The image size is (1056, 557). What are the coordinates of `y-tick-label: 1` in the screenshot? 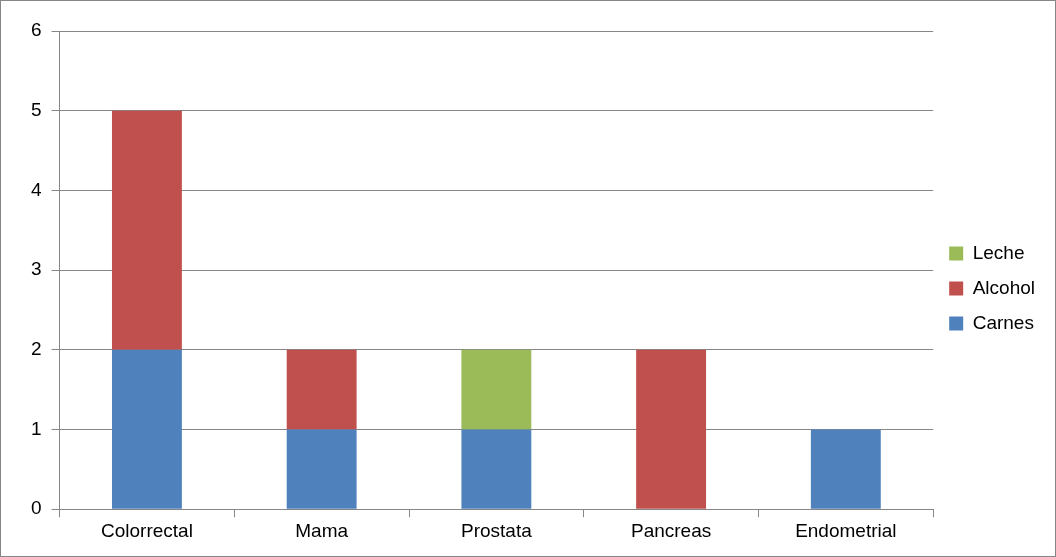 It's located at (36, 428).